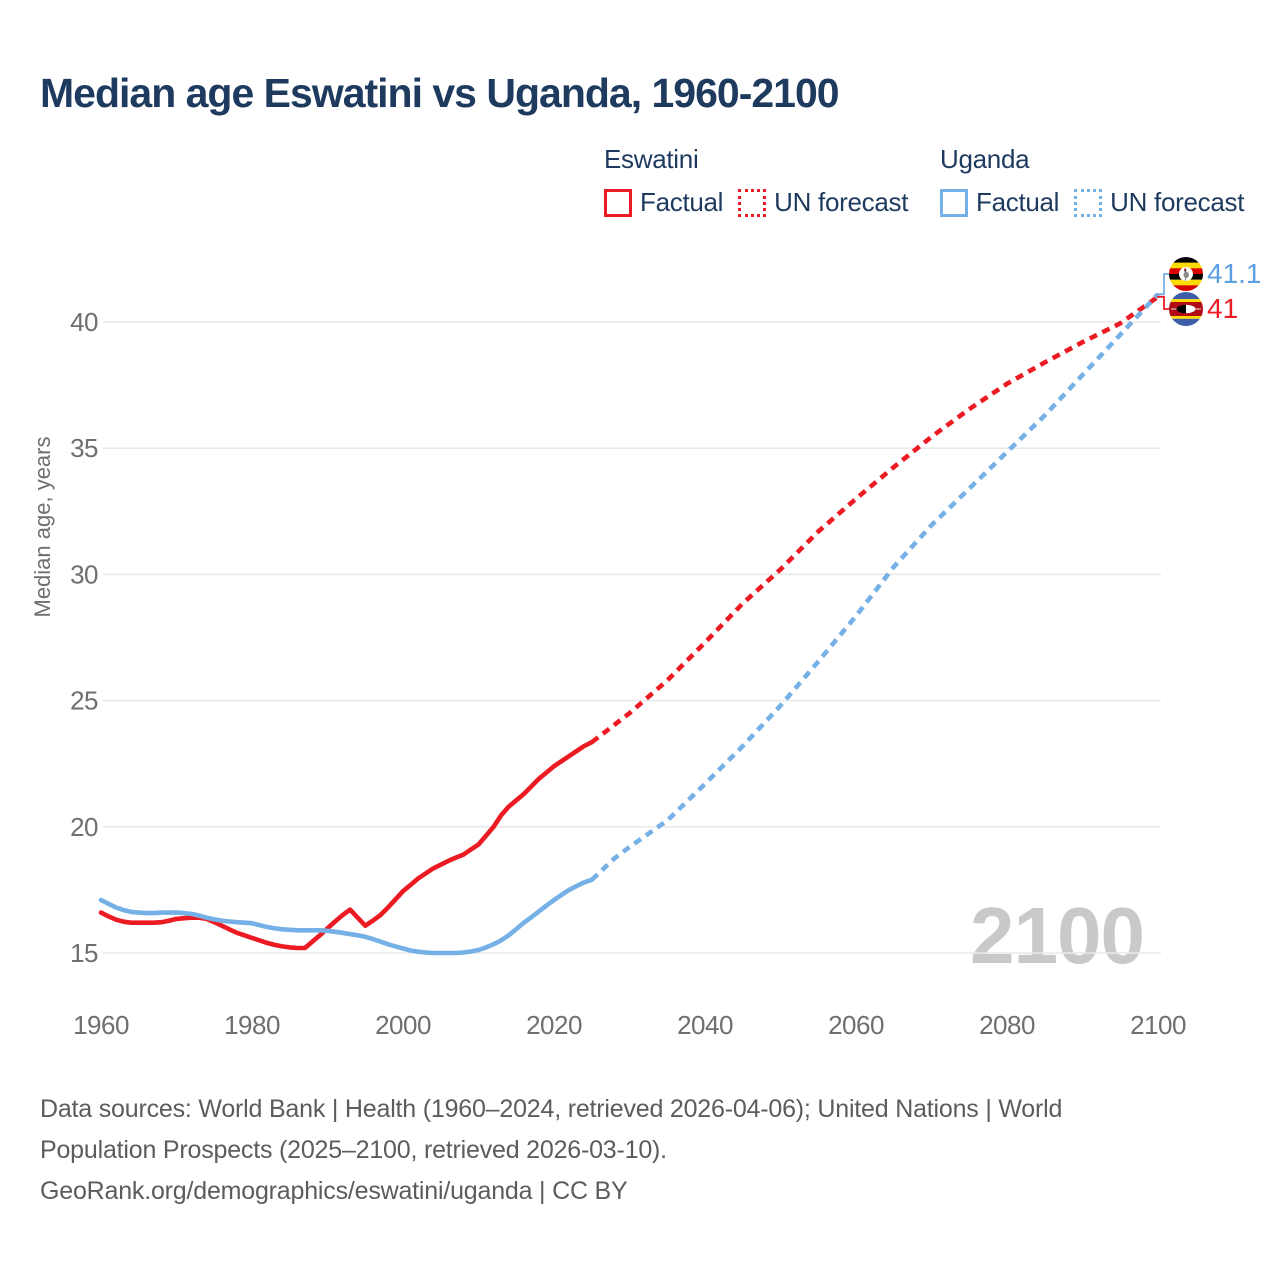 The image size is (1280, 1280). I want to click on eswatini-forecast-swatch-icon, so click(752, 202).